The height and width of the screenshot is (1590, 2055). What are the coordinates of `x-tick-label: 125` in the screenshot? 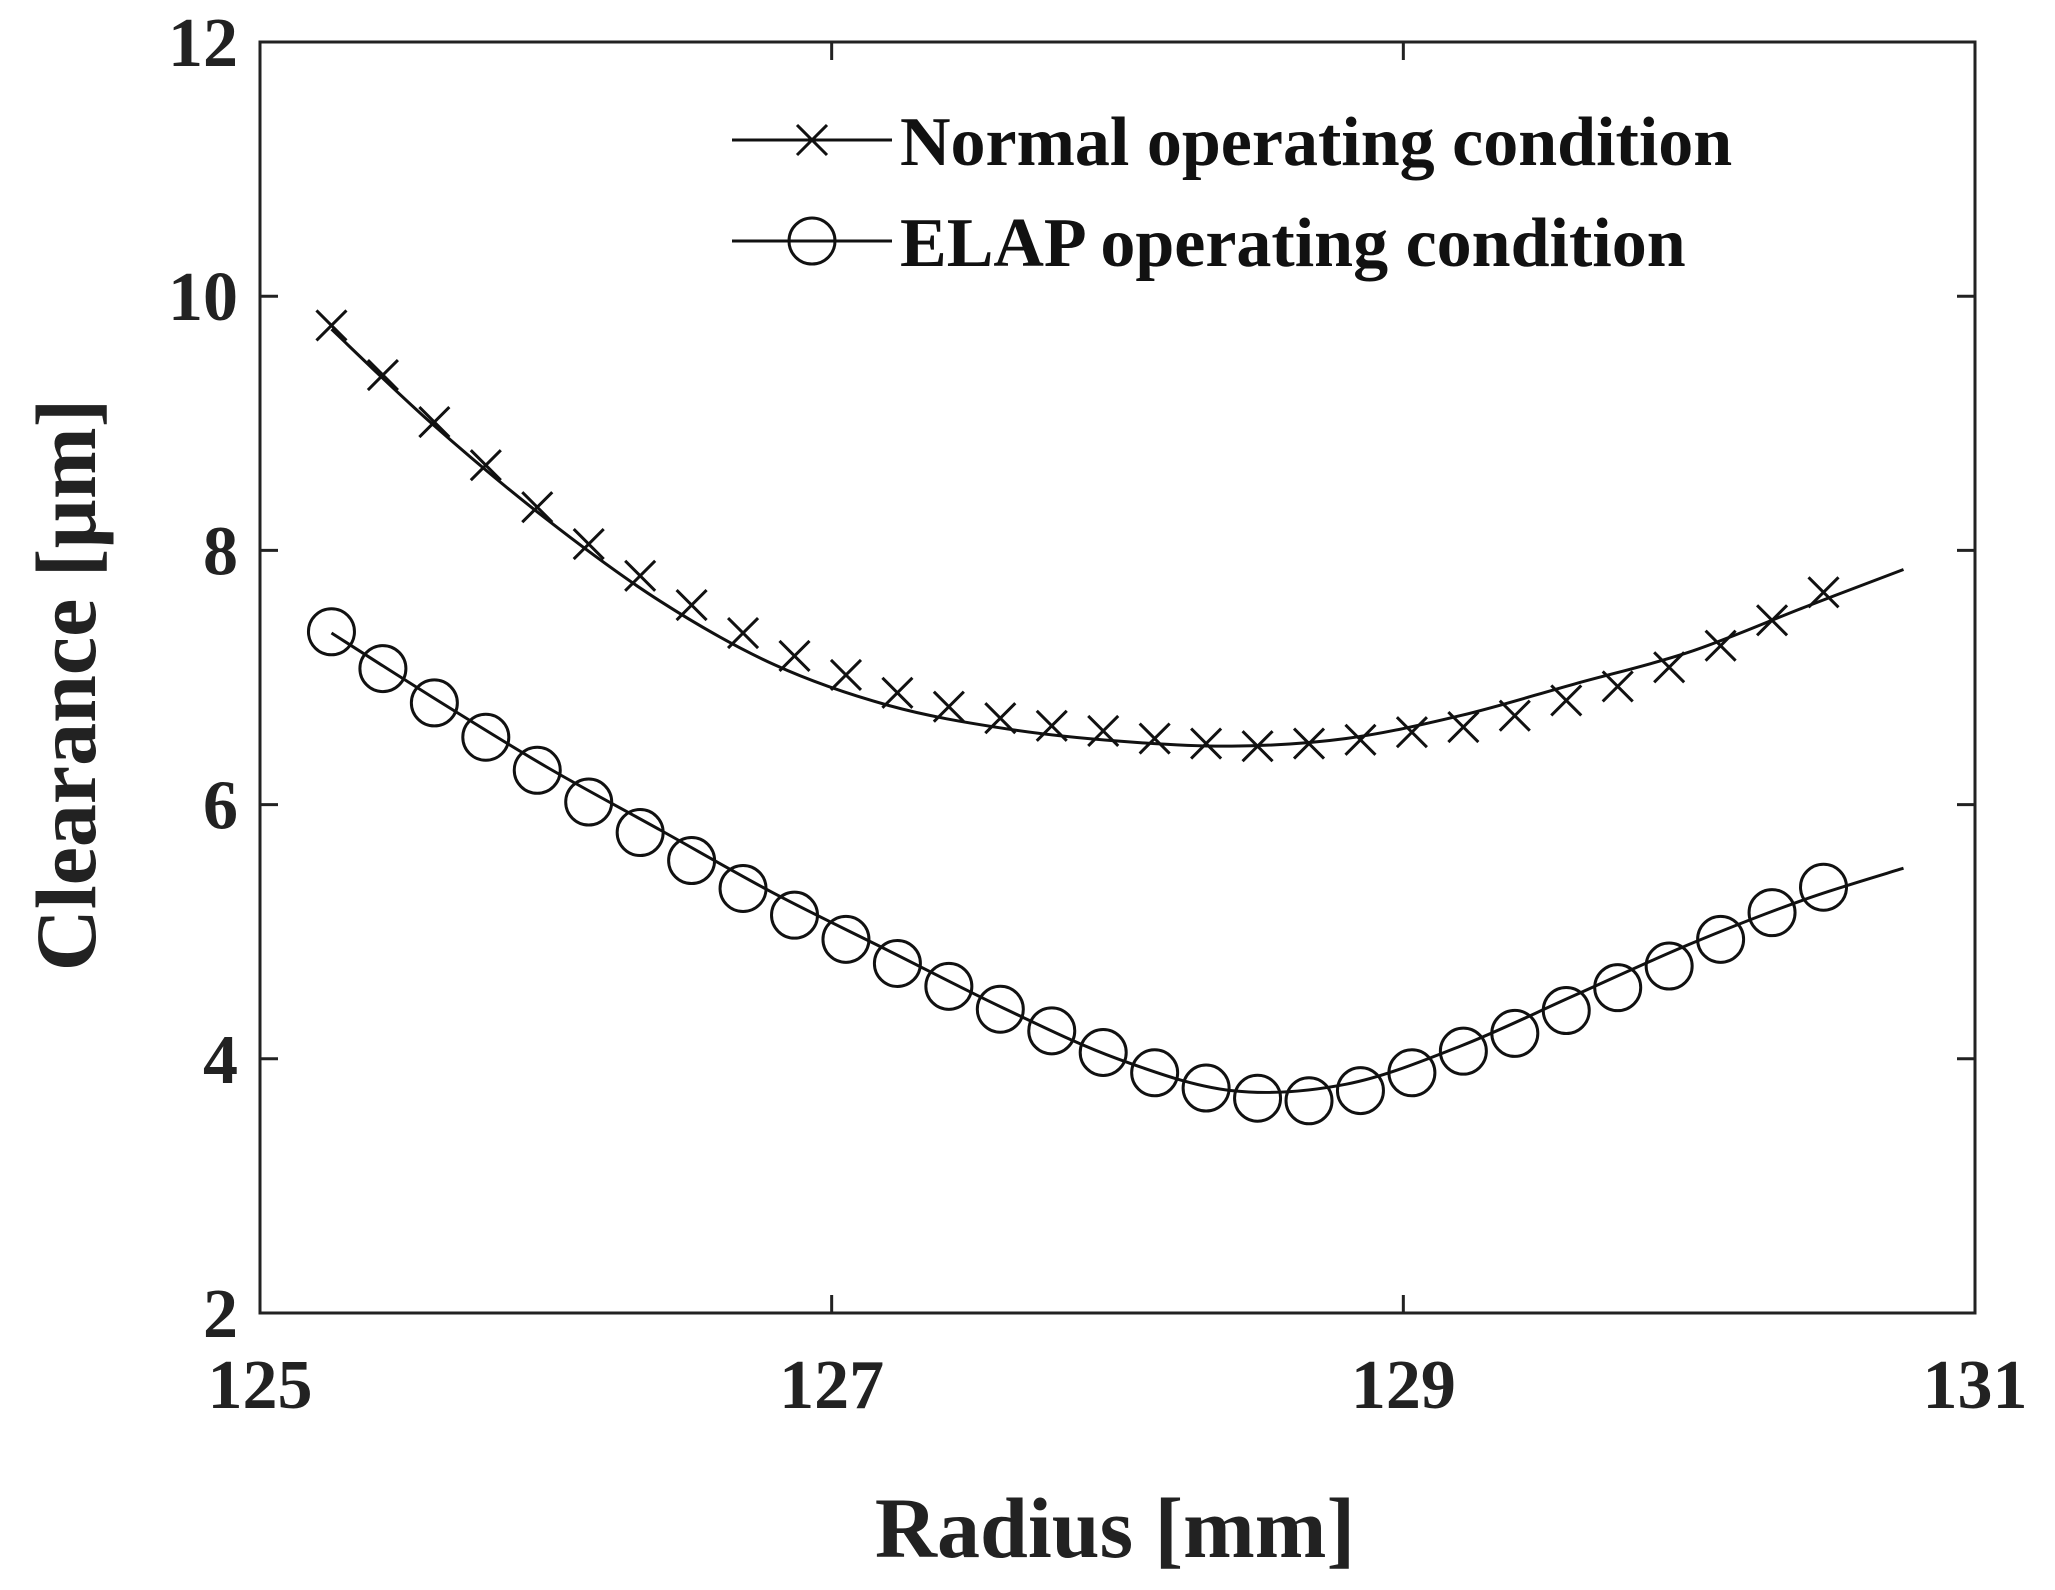 It's located at (260, 1385).